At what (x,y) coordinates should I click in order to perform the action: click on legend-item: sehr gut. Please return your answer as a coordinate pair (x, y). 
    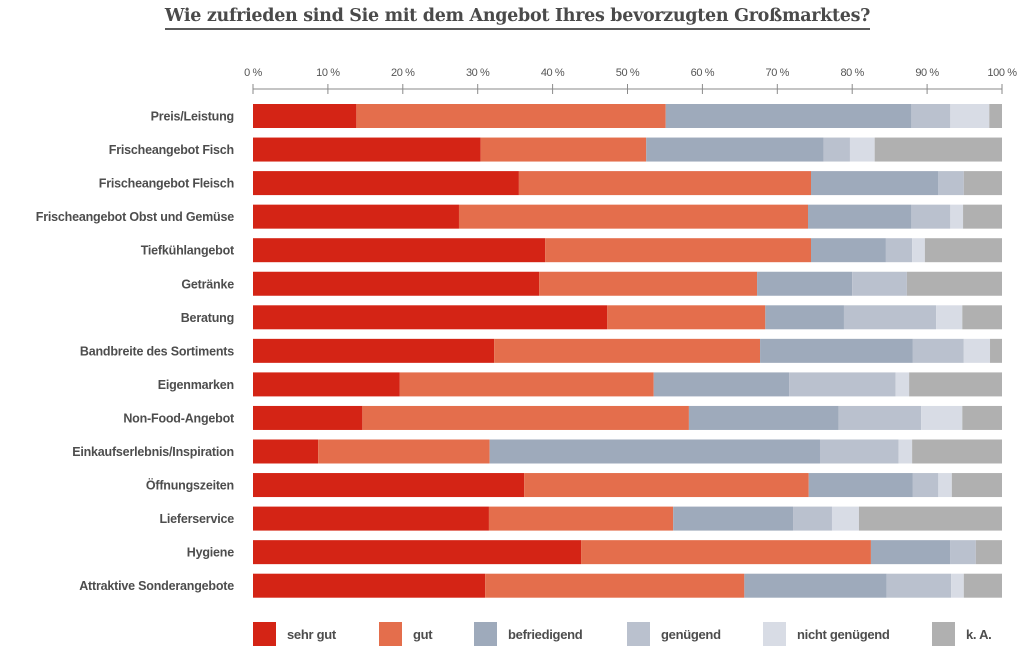
    Looking at the image, I should click on (295, 634).